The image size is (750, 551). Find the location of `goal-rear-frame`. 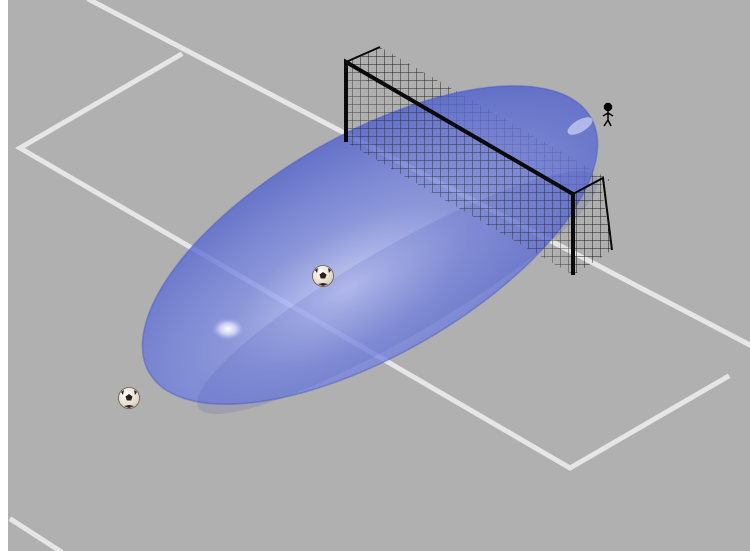

goal-rear-frame is located at coordinates (479, 148).